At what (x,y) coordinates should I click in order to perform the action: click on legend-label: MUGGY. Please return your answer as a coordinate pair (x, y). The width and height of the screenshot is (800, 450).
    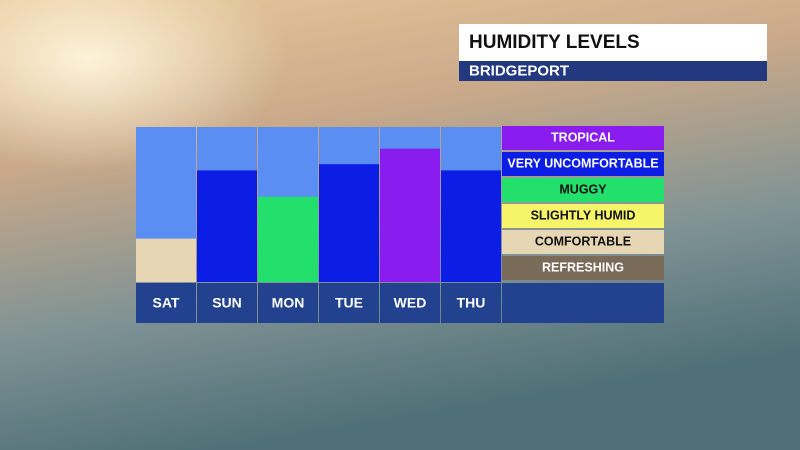
    Looking at the image, I should click on (583, 189).